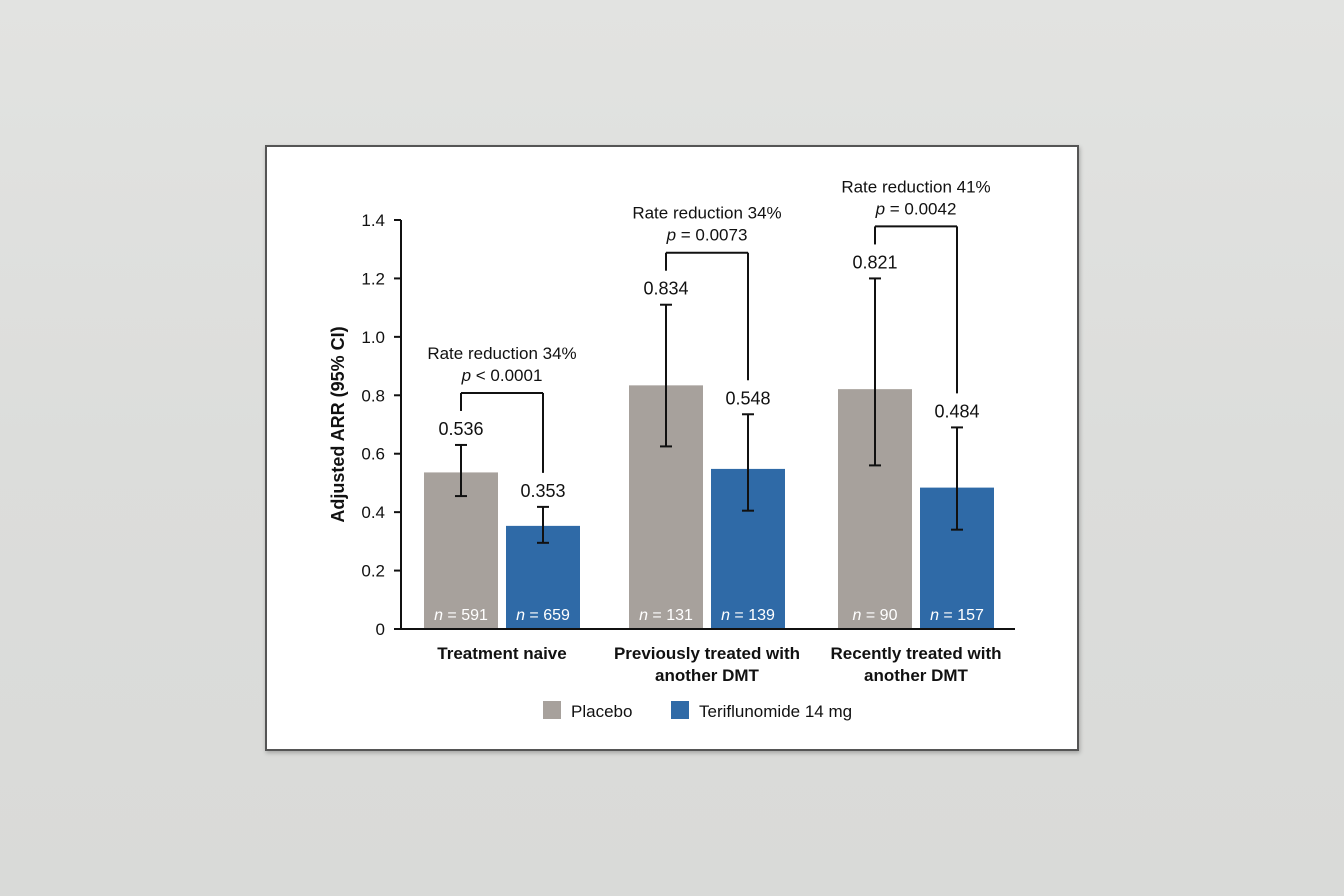 The height and width of the screenshot is (896, 1344). What do you see at coordinates (956, 411) in the screenshot?
I see `value-label: 0.484` at bounding box center [956, 411].